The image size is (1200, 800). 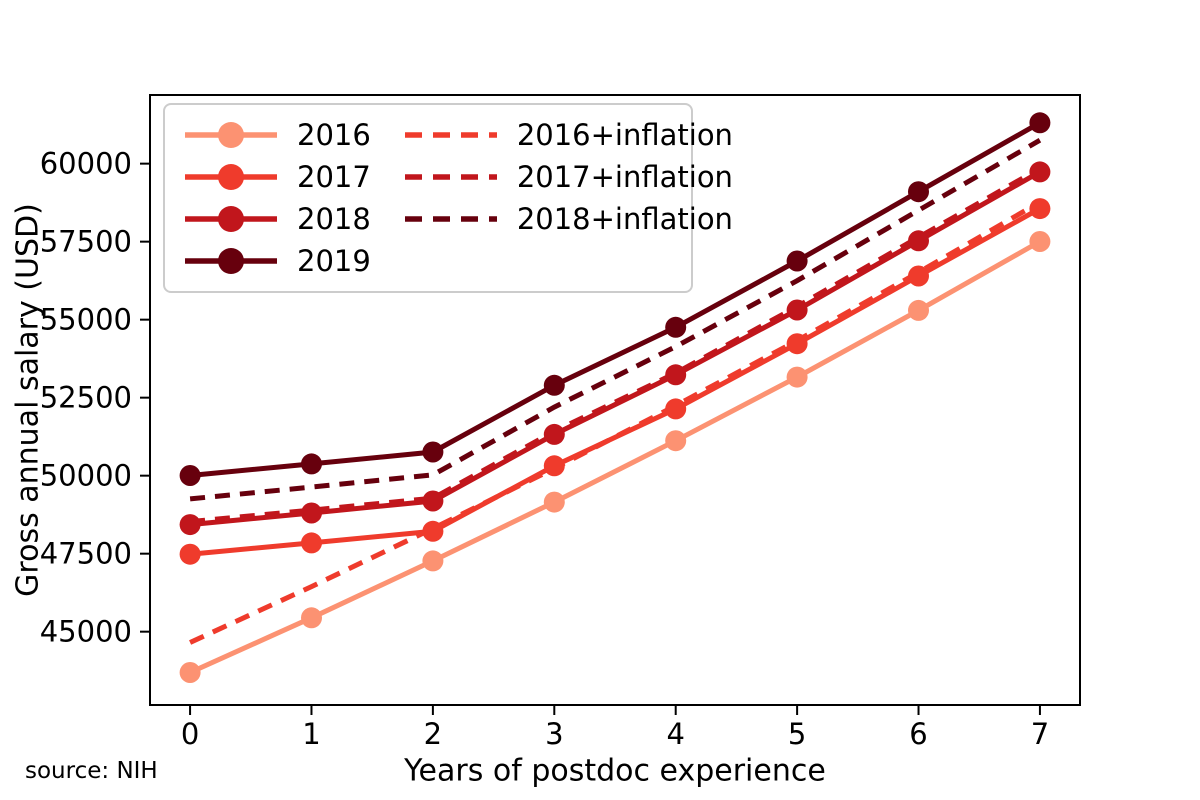 I want to click on x-tick-label: 6, so click(x=918, y=734).